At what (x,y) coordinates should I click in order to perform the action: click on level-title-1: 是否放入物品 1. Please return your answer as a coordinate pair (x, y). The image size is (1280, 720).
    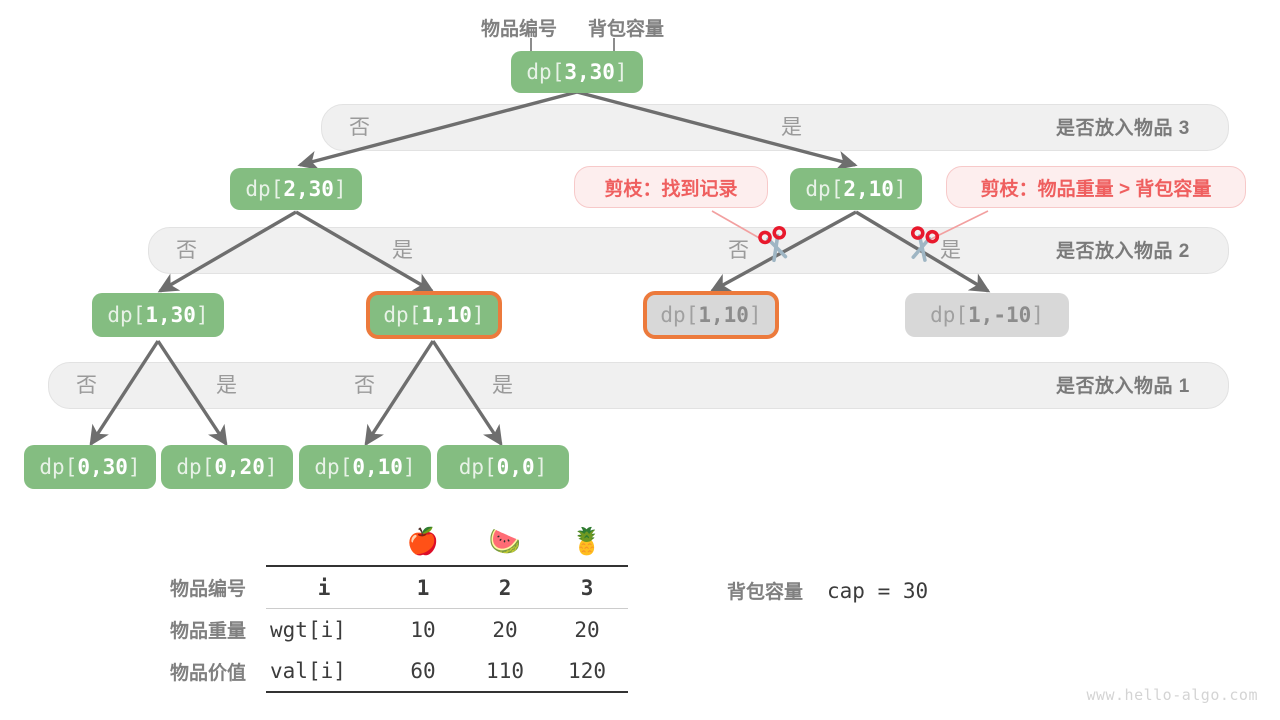
    Looking at the image, I should click on (1123, 386).